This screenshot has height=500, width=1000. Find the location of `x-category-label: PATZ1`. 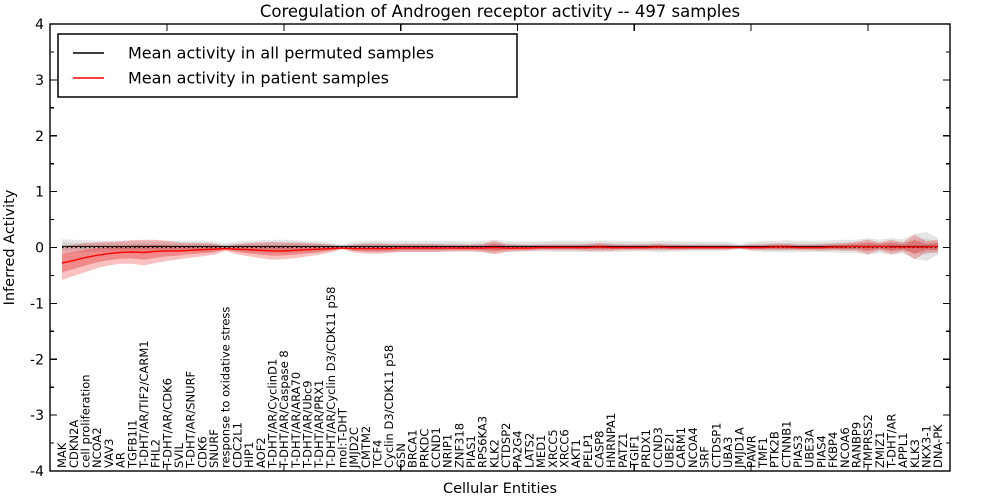

x-category-label: PATZ1 is located at coordinates (623, 450).